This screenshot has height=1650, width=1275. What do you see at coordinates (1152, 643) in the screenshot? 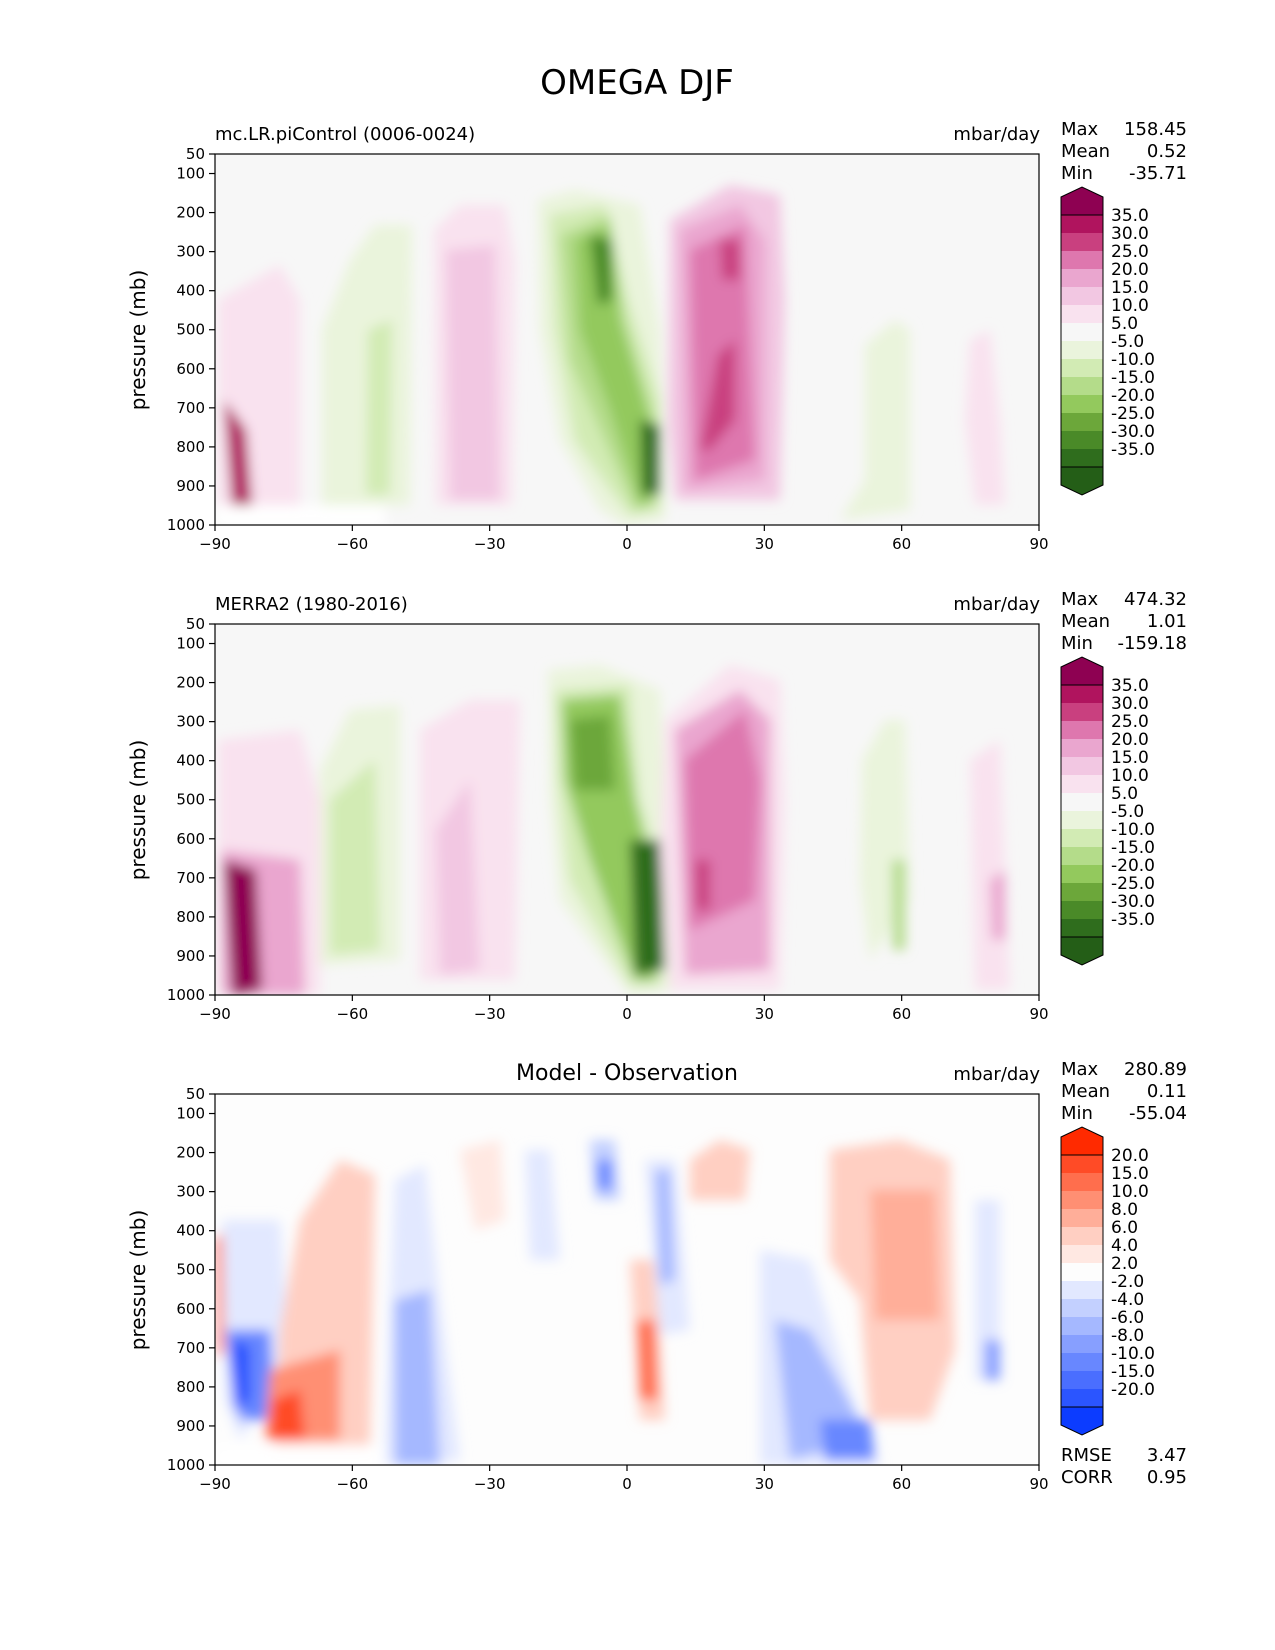
I see `stat-min-value: -159.18` at bounding box center [1152, 643].